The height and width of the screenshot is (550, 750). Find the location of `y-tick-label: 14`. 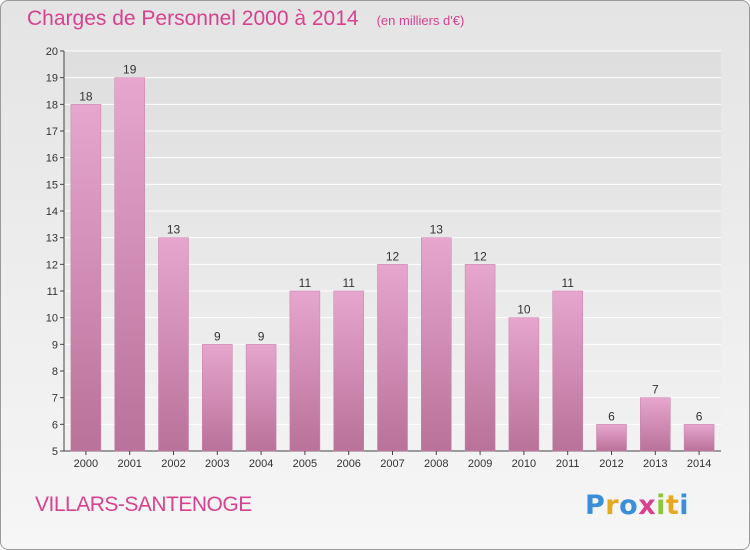

y-tick-label: 14 is located at coordinates (52, 212).